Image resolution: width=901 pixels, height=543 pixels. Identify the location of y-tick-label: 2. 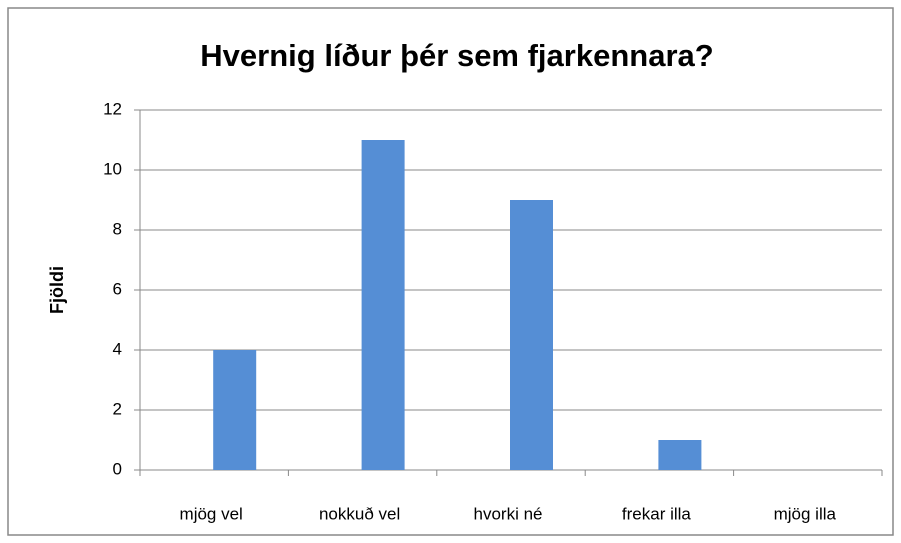
(117, 408).